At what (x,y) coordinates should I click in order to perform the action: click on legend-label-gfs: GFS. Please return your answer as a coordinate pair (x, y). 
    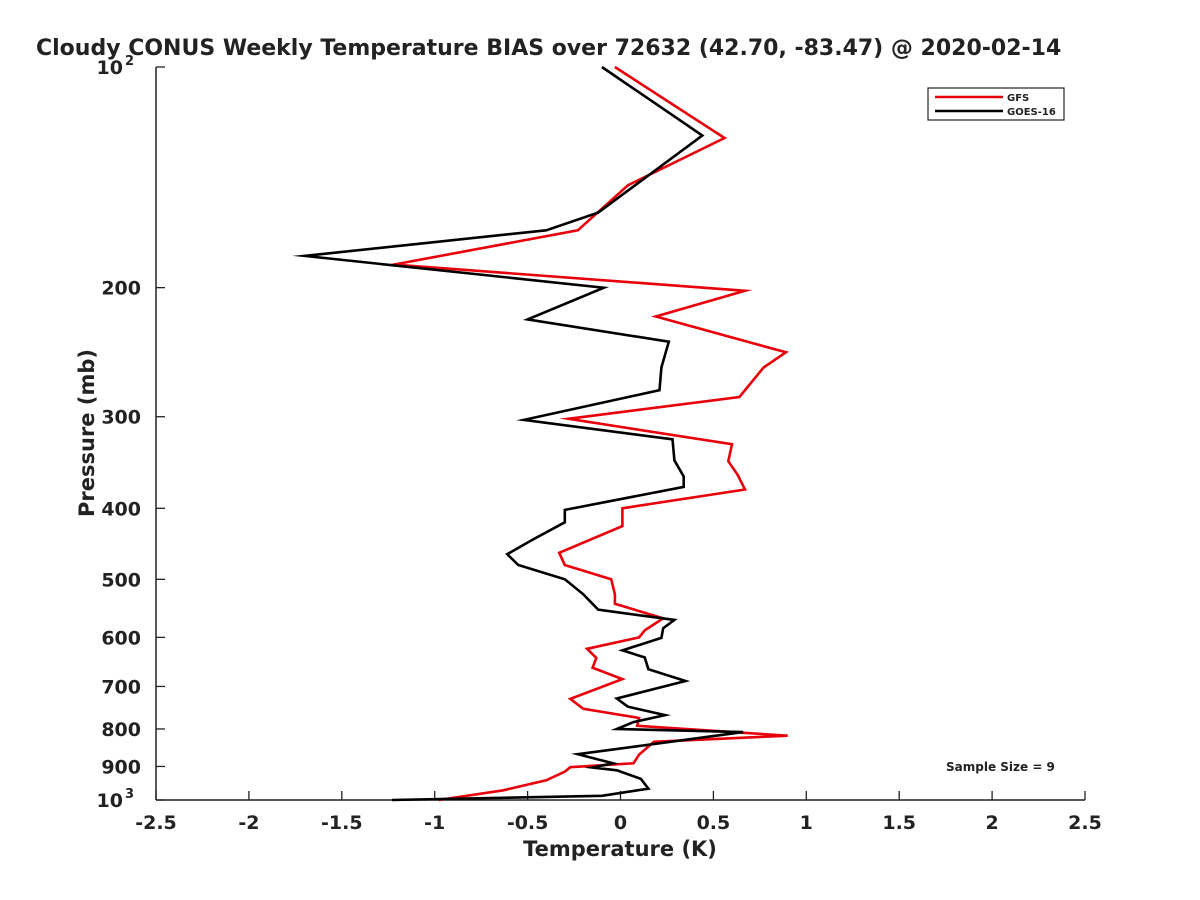
    Looking at the image, I should click on (1018, 98).